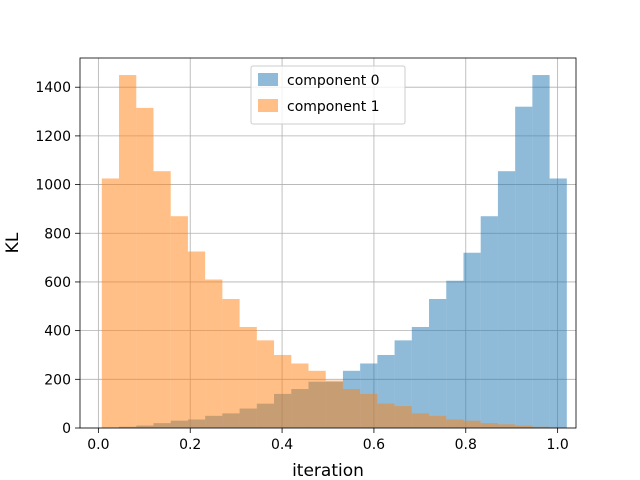  What do you see at coordinates (57, 380) in the screenshot?
I see `y-tick-label-1: 200` at bounding box center [57, 380].